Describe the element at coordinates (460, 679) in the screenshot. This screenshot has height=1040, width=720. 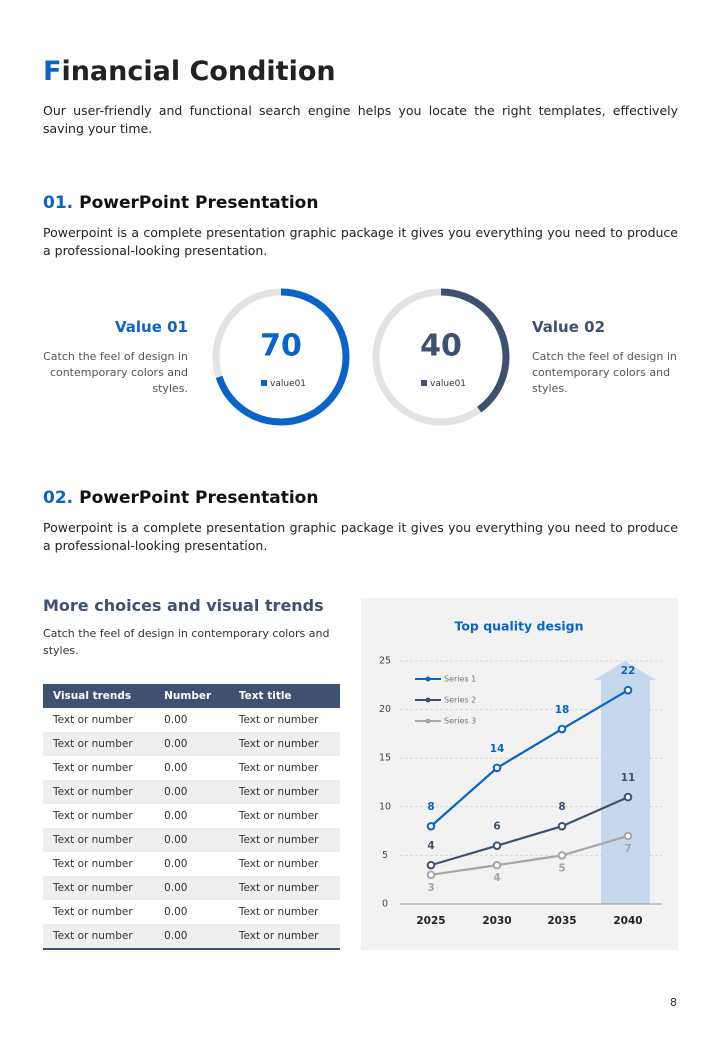
I see `legend-label: Series 1` at that location.